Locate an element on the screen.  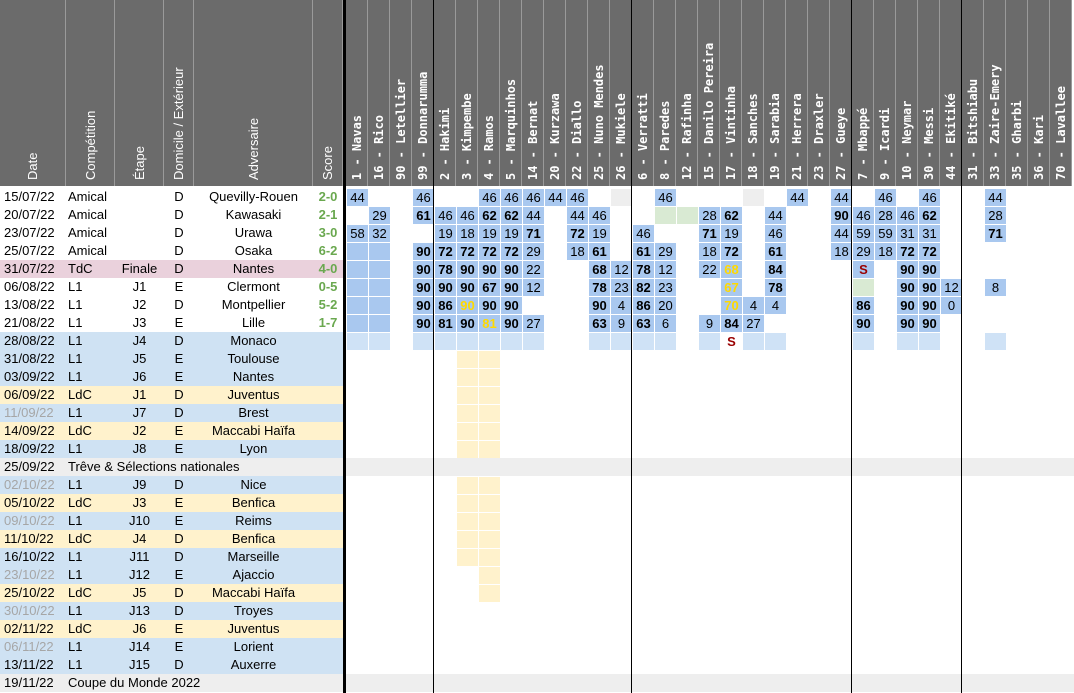
header-player-gueye: 27 - Gueye is located at coordinates (841, 93).